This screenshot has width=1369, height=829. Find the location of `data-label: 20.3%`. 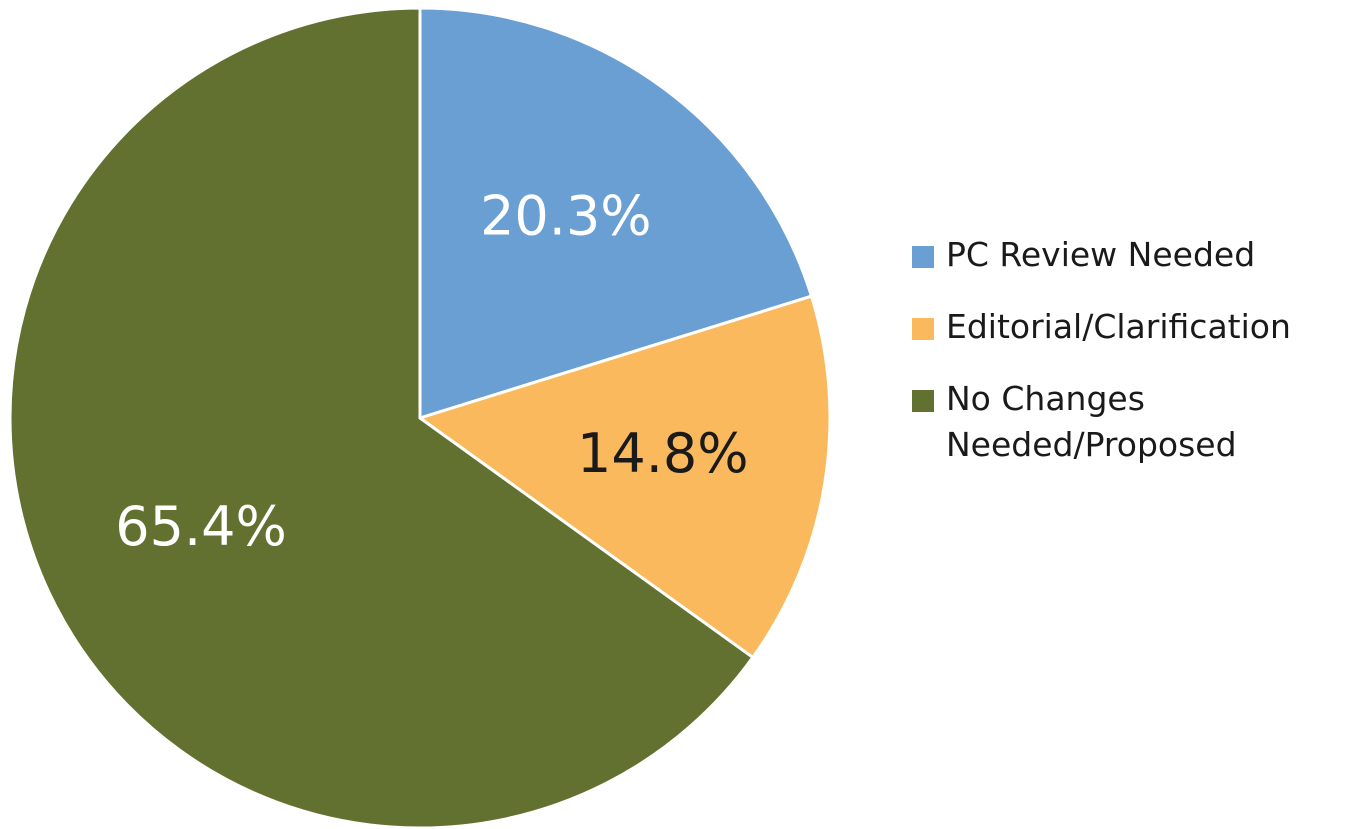

data-label: 20.3% is located at coordinates (566, 216).